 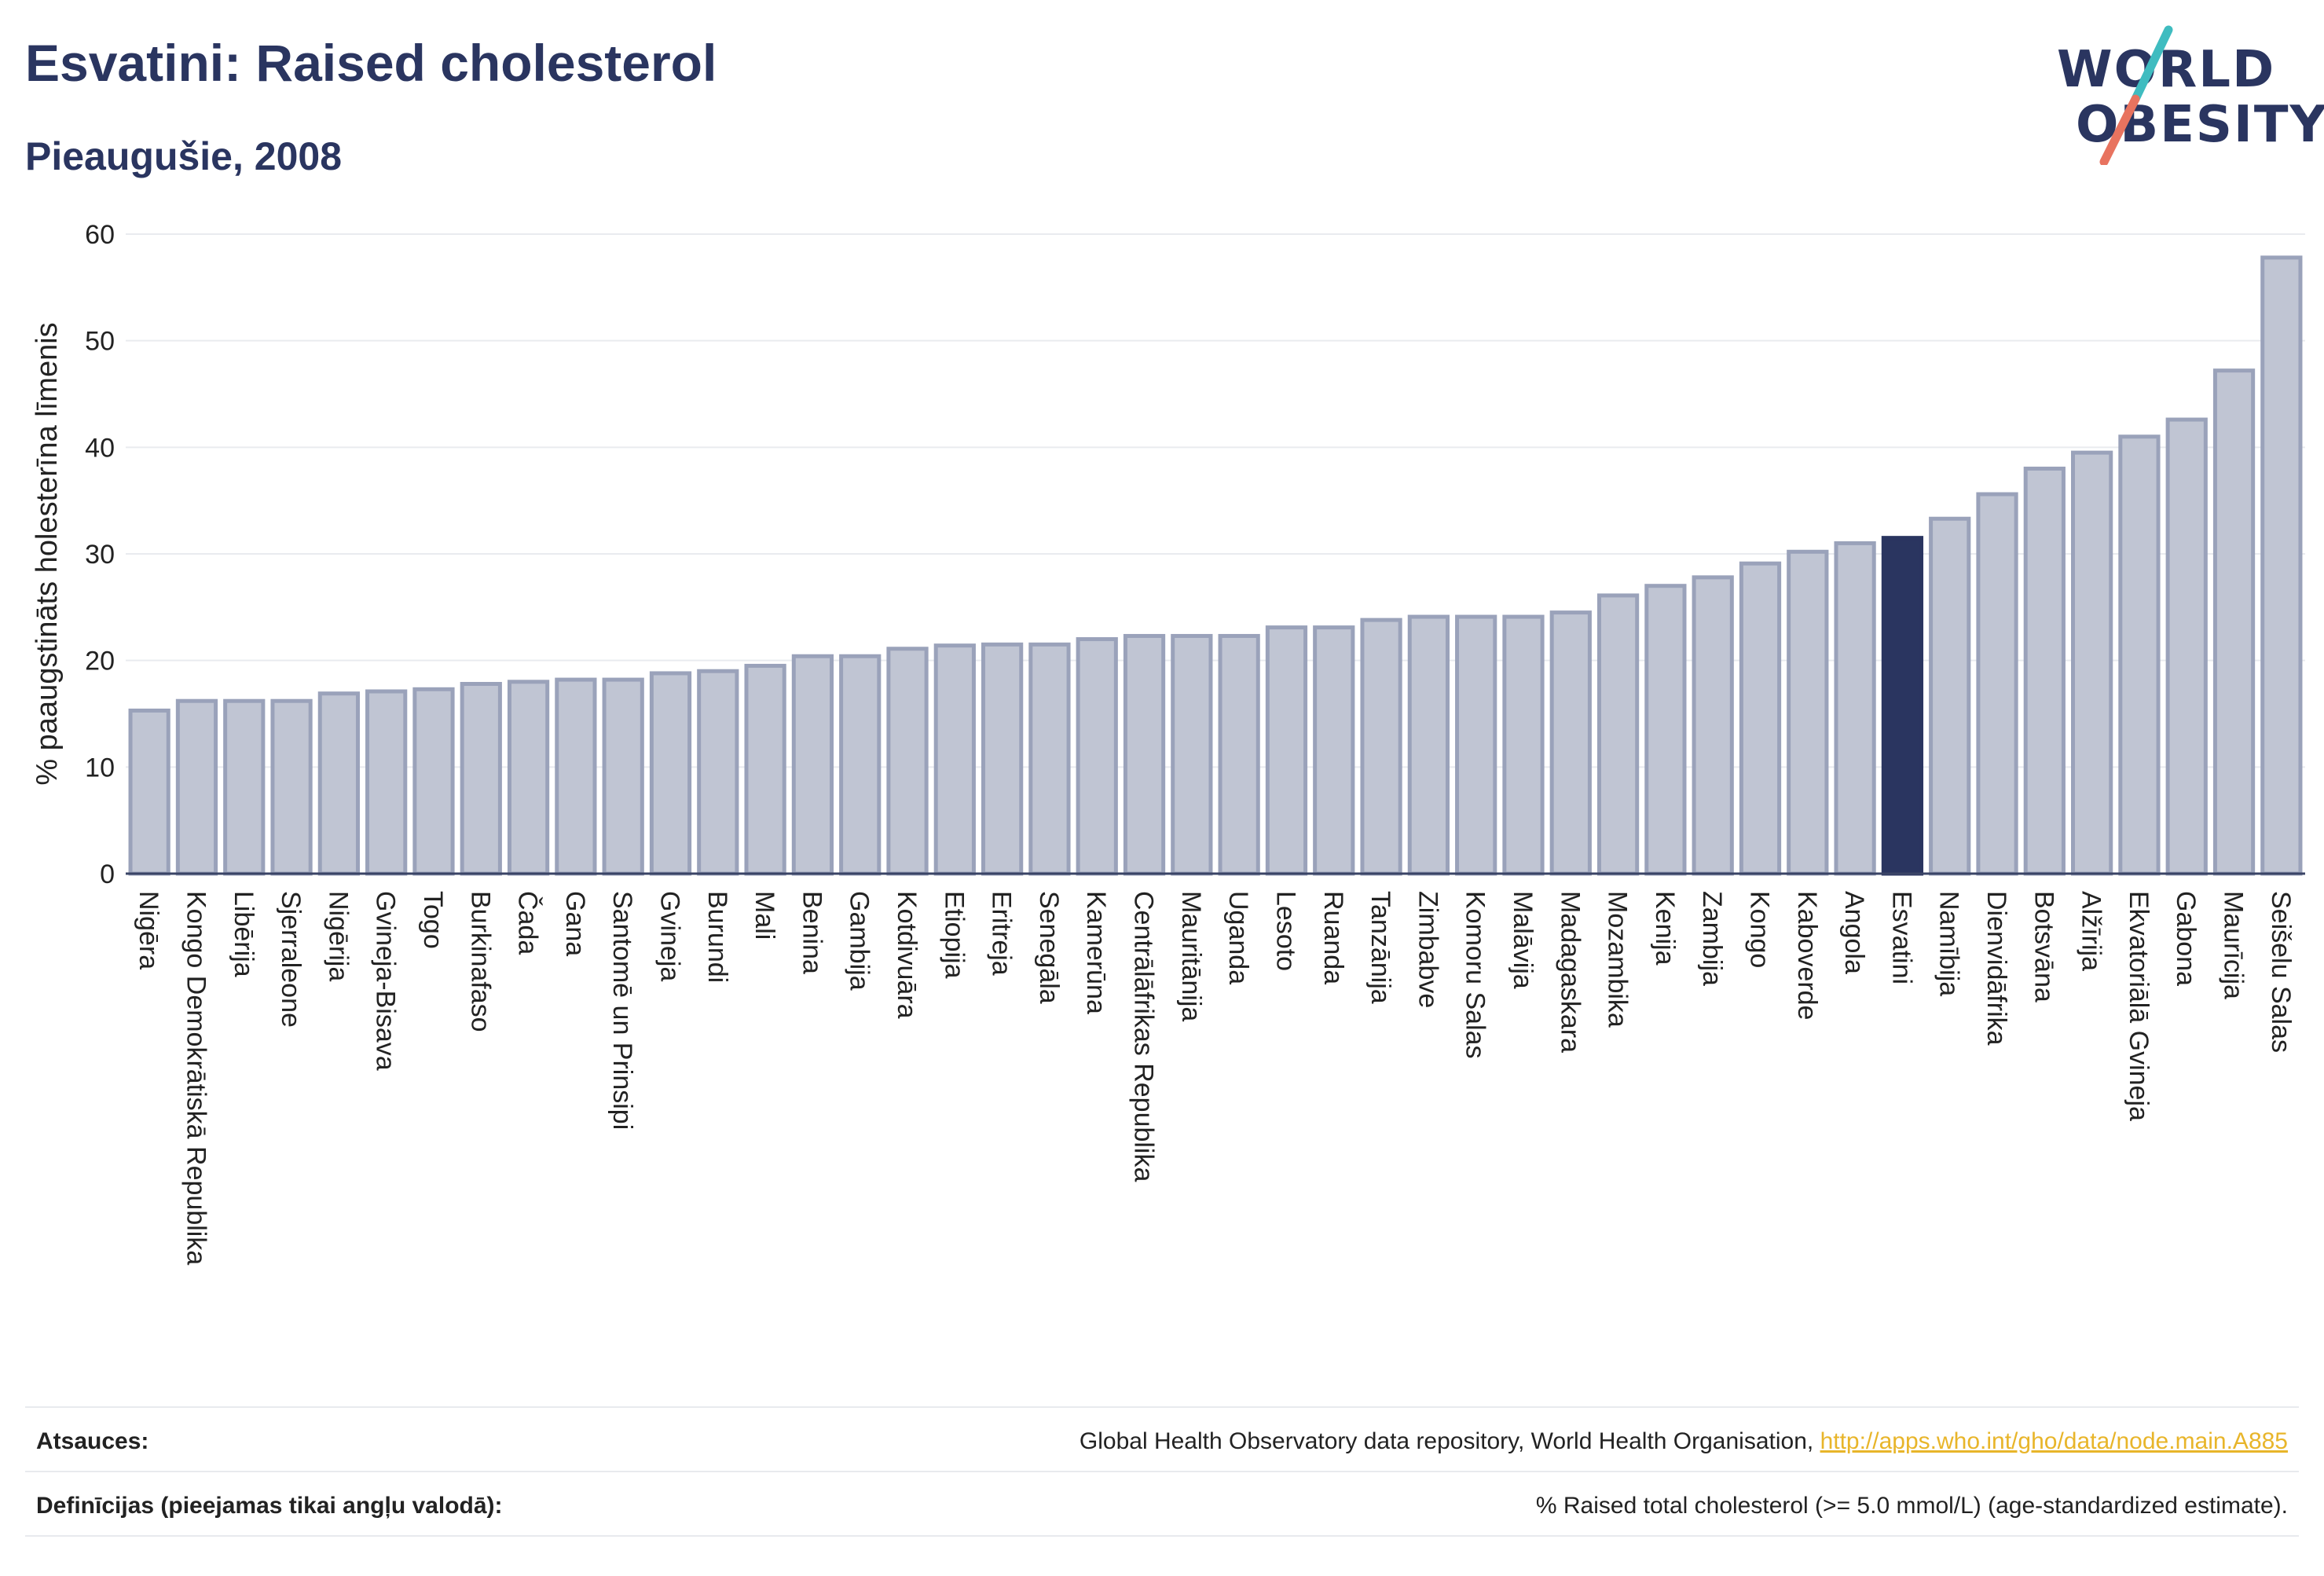 What do you see at coordinates (1427, 949) in the screenshot?
I see `x-tick-label: Zimbabve` at bounding box center [1427, 949].